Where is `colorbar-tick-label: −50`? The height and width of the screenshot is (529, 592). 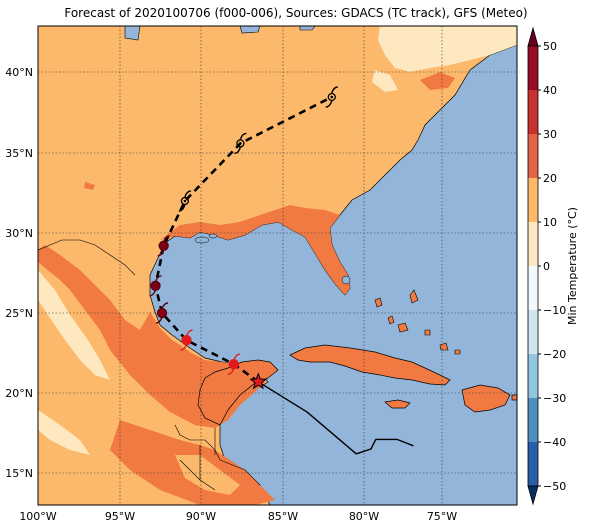
colorbar-tick-label: −50 is located at coordinates (554, 486).